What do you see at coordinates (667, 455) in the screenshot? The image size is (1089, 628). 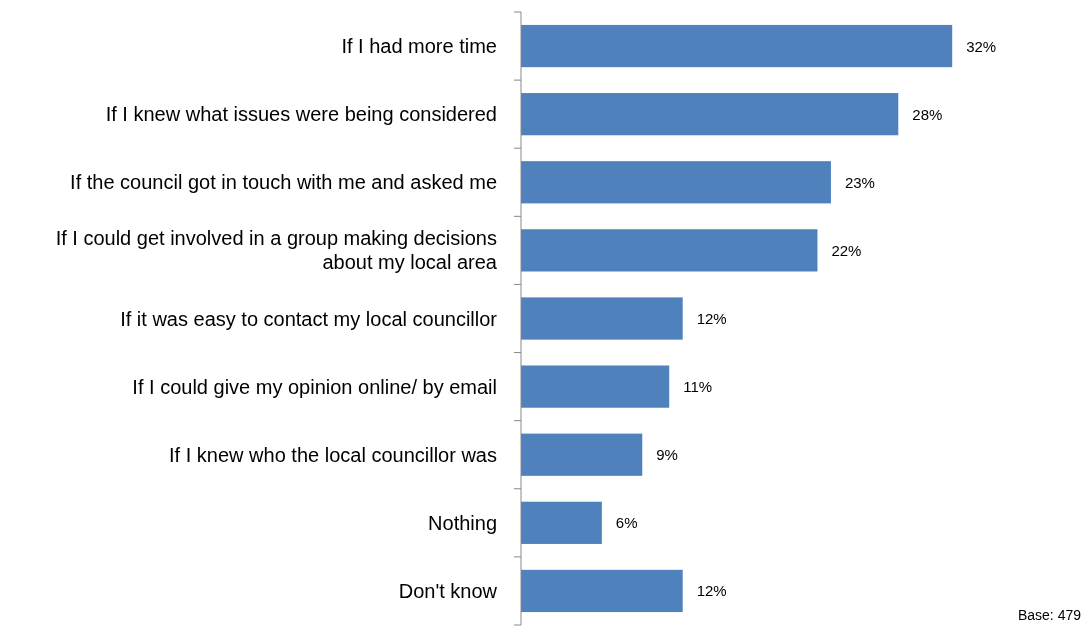 I see `data-label: 9%` at bounding box center [667, 455].